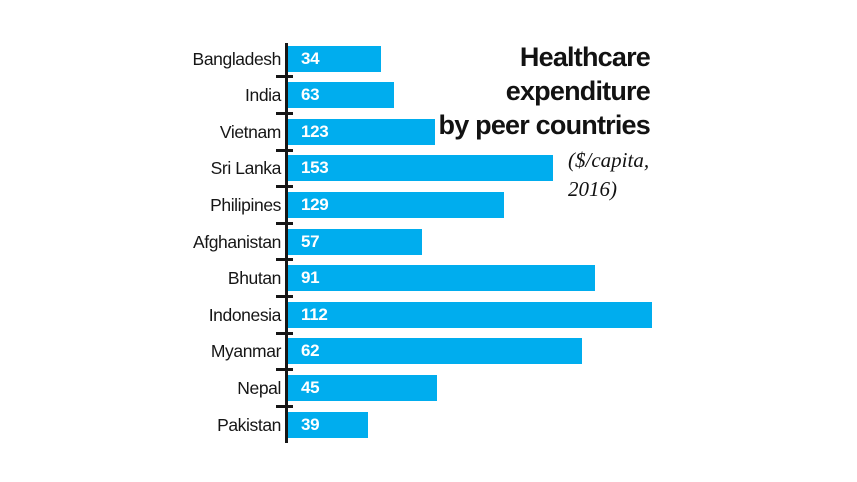 The width and height of the screenshot is (857, 482). What do you see at coordinates (310, 388) in the screenshot?
I see `value-label: 45` at bounding box center [310, 388].